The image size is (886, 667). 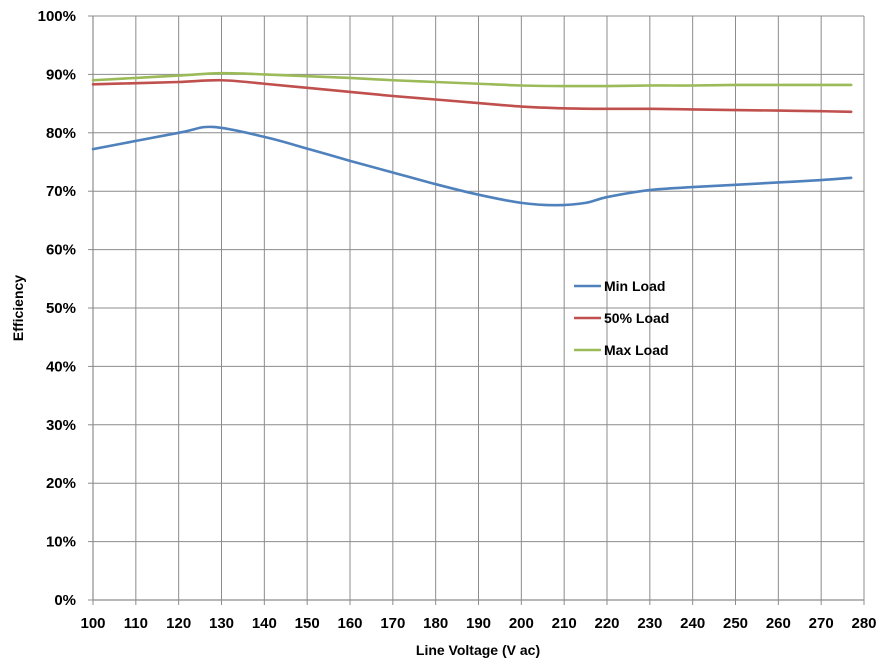 What do you see at coordinates (521, 623) in the screenshot?
I see `x-tick-label: 200` at bounding box center [521, 623].